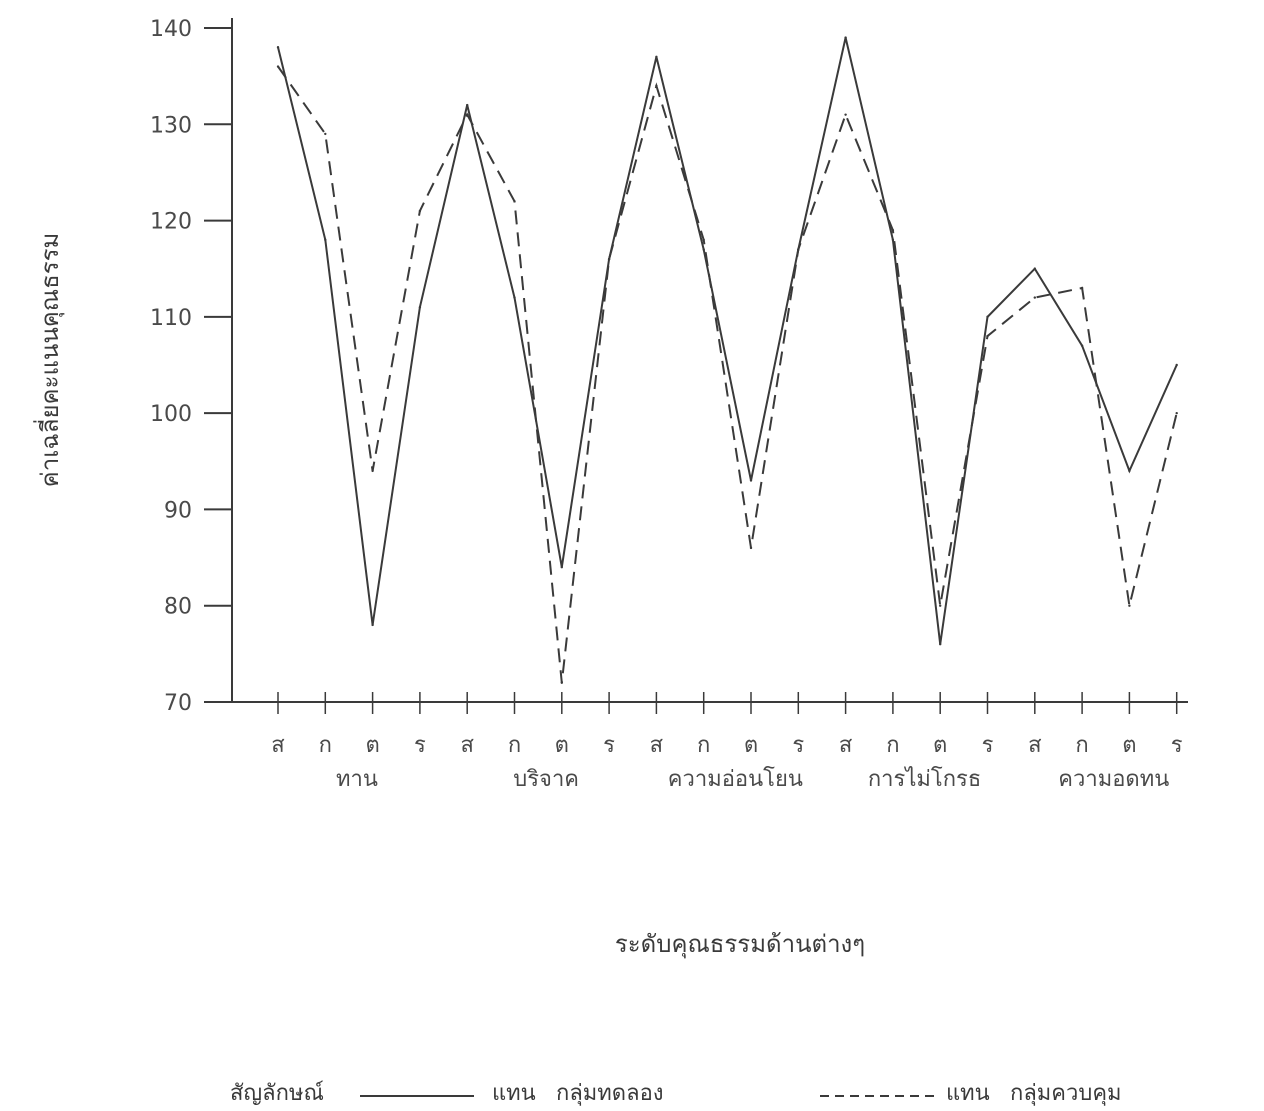  Describe the element at coordinates (703, 745) in the screenshot. I see `x-tick-label-9: ก` at that location.